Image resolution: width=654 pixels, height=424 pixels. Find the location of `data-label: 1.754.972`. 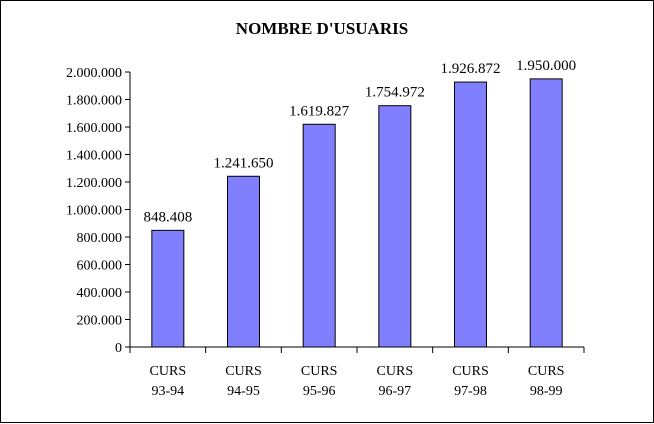

data-label: 1.754.972 is located at coordinates (395, 93).